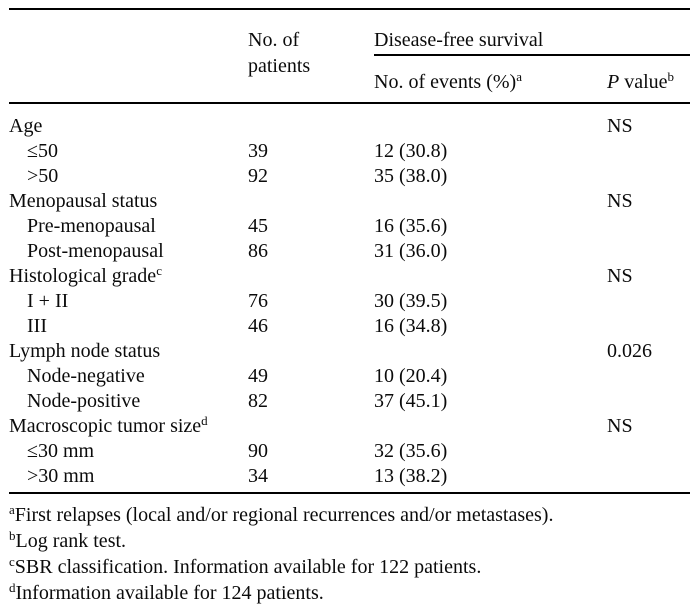  I want to click on row-post-menopausal: Post-menopausal 86 31 (36.0), so click(349, 251).